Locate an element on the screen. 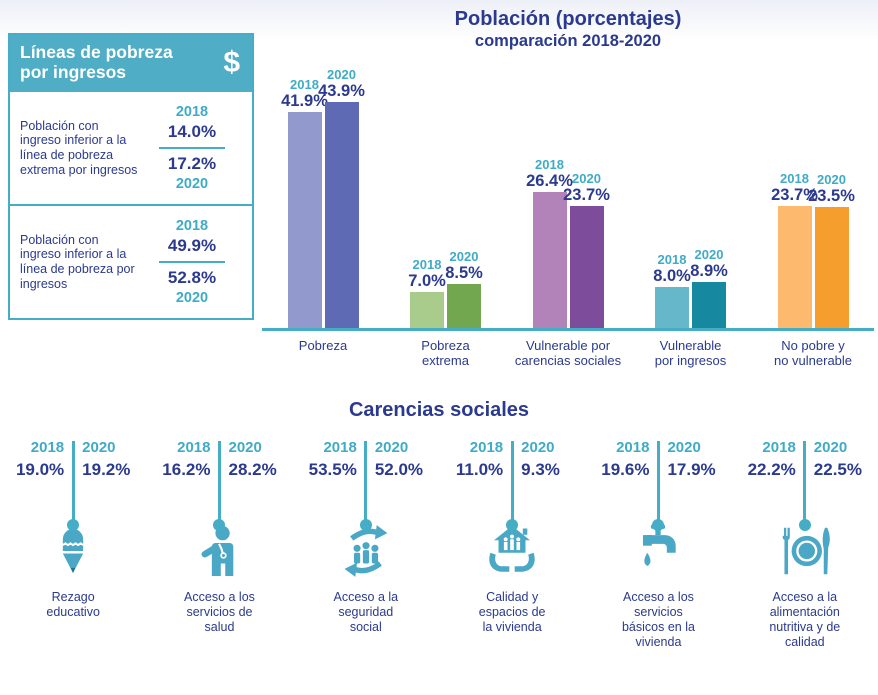  value-2020: 19.2% is located at coordinates (106, 469).